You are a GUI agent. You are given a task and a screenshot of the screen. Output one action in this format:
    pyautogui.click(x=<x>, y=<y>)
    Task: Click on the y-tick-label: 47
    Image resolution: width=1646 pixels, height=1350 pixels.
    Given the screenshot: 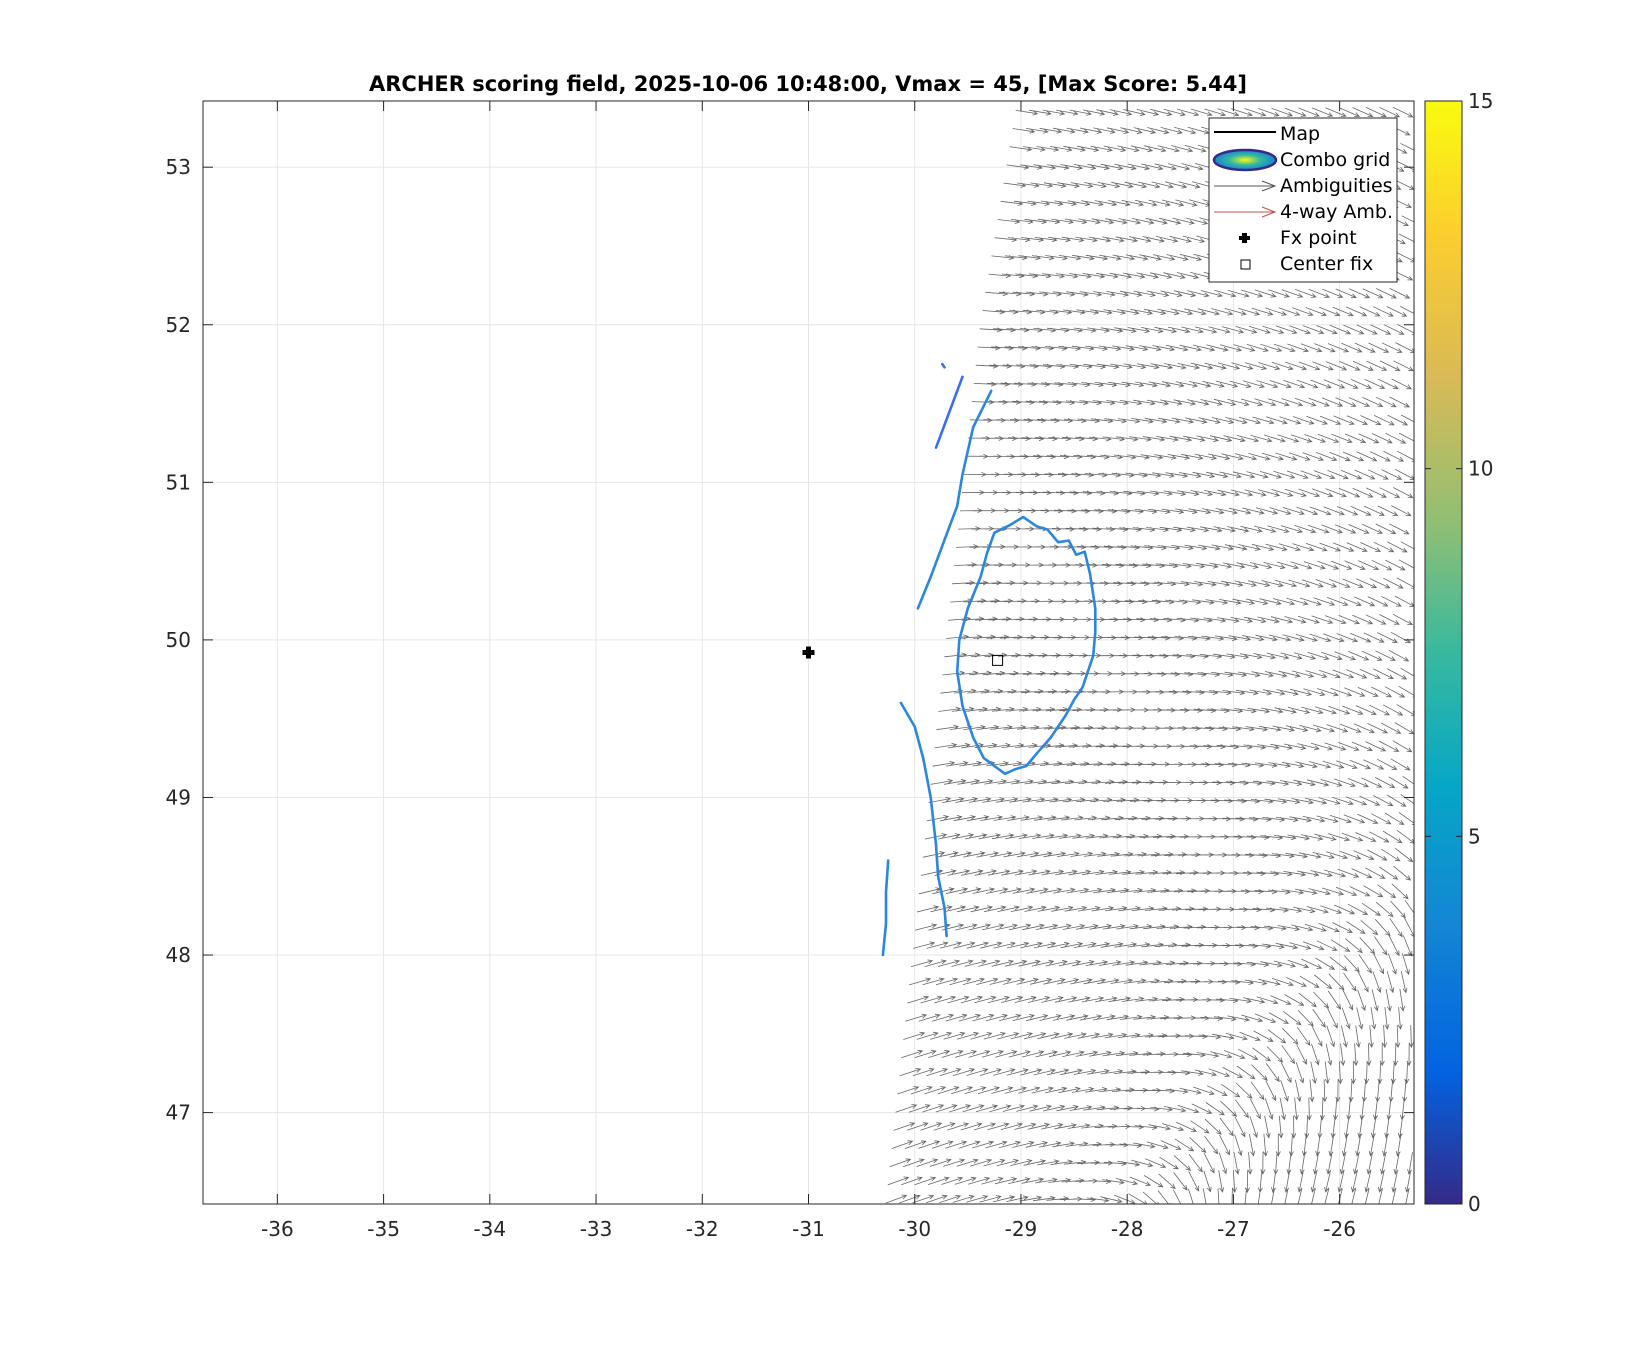 What is the action you would take?
    pyautogui.click(x=178, y=1113)
    